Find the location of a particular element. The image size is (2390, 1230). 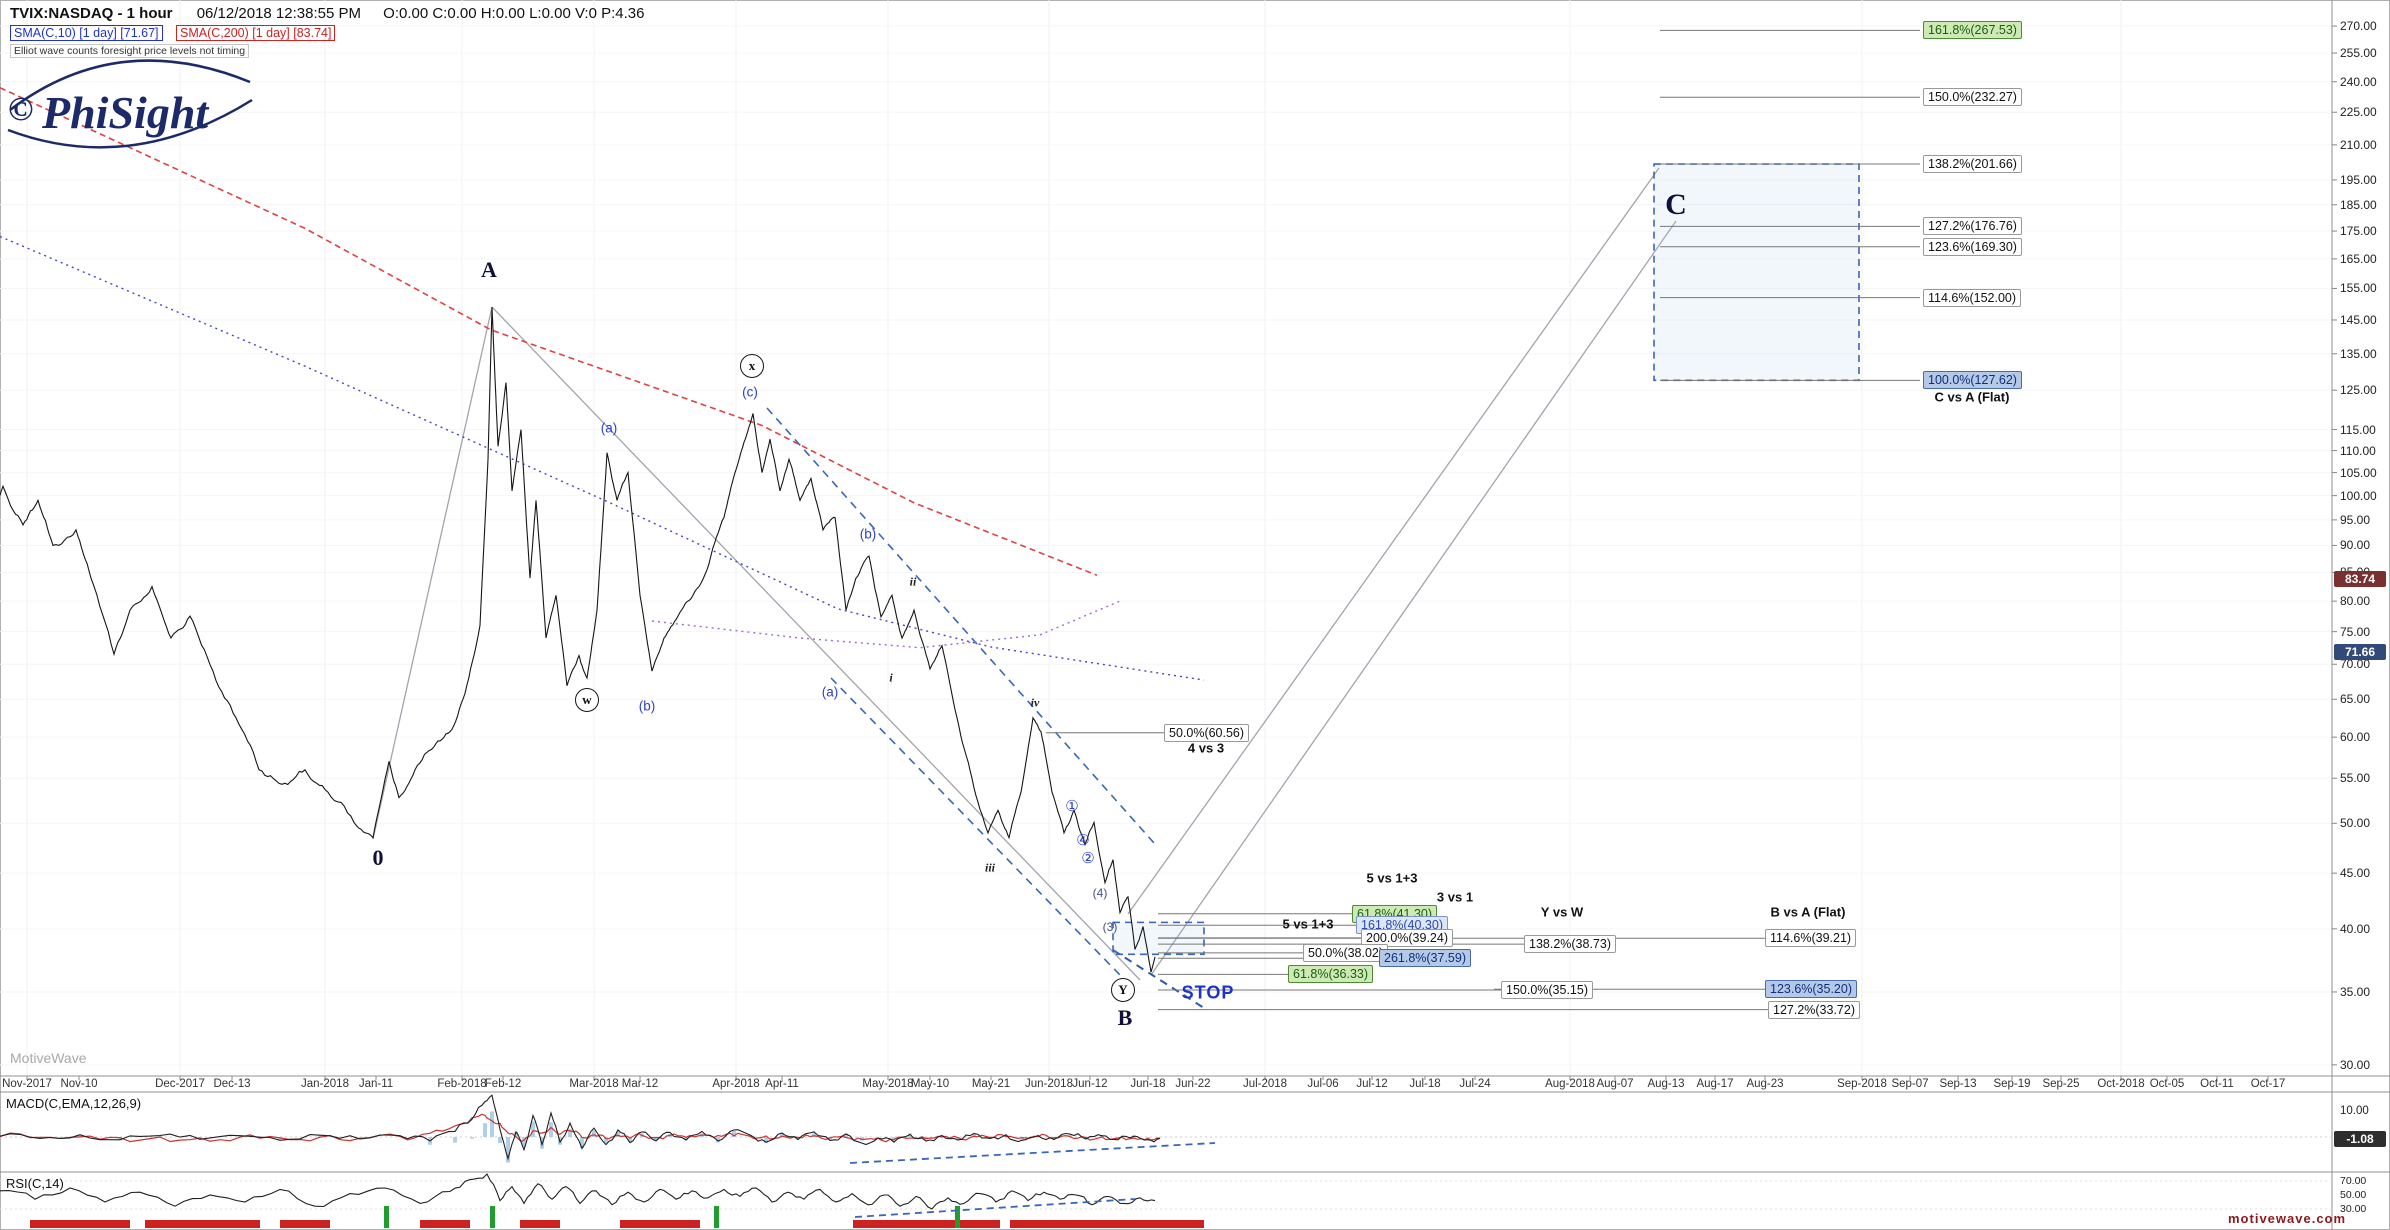

logo-copyright: © is located at coordinates (20, 109).